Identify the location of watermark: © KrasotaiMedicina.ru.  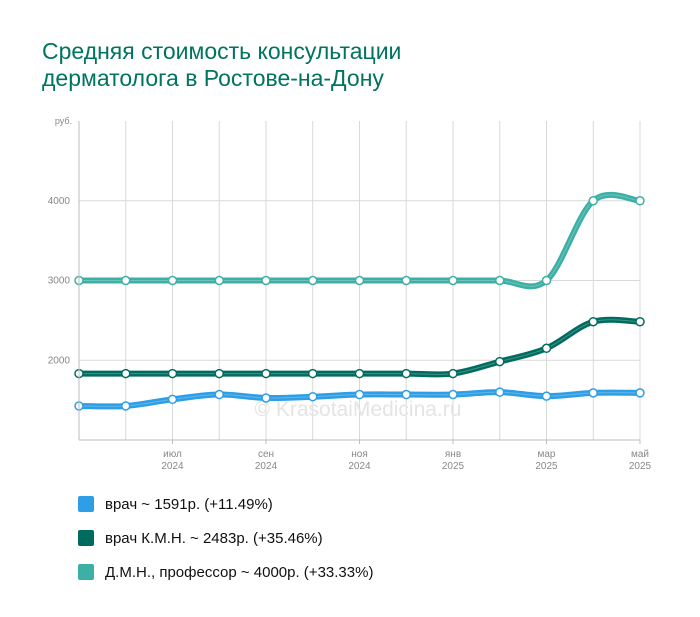
(358, 409).